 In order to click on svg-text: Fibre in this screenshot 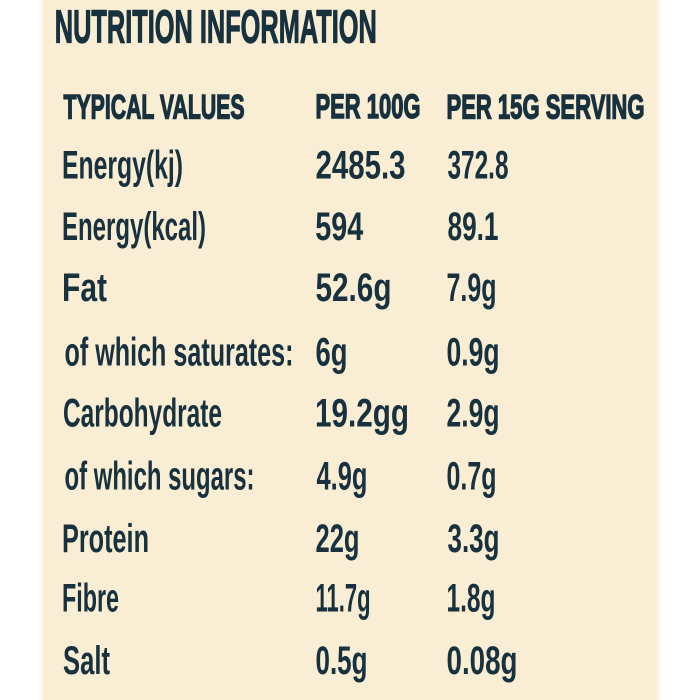, I will do `click(90, 599)`.